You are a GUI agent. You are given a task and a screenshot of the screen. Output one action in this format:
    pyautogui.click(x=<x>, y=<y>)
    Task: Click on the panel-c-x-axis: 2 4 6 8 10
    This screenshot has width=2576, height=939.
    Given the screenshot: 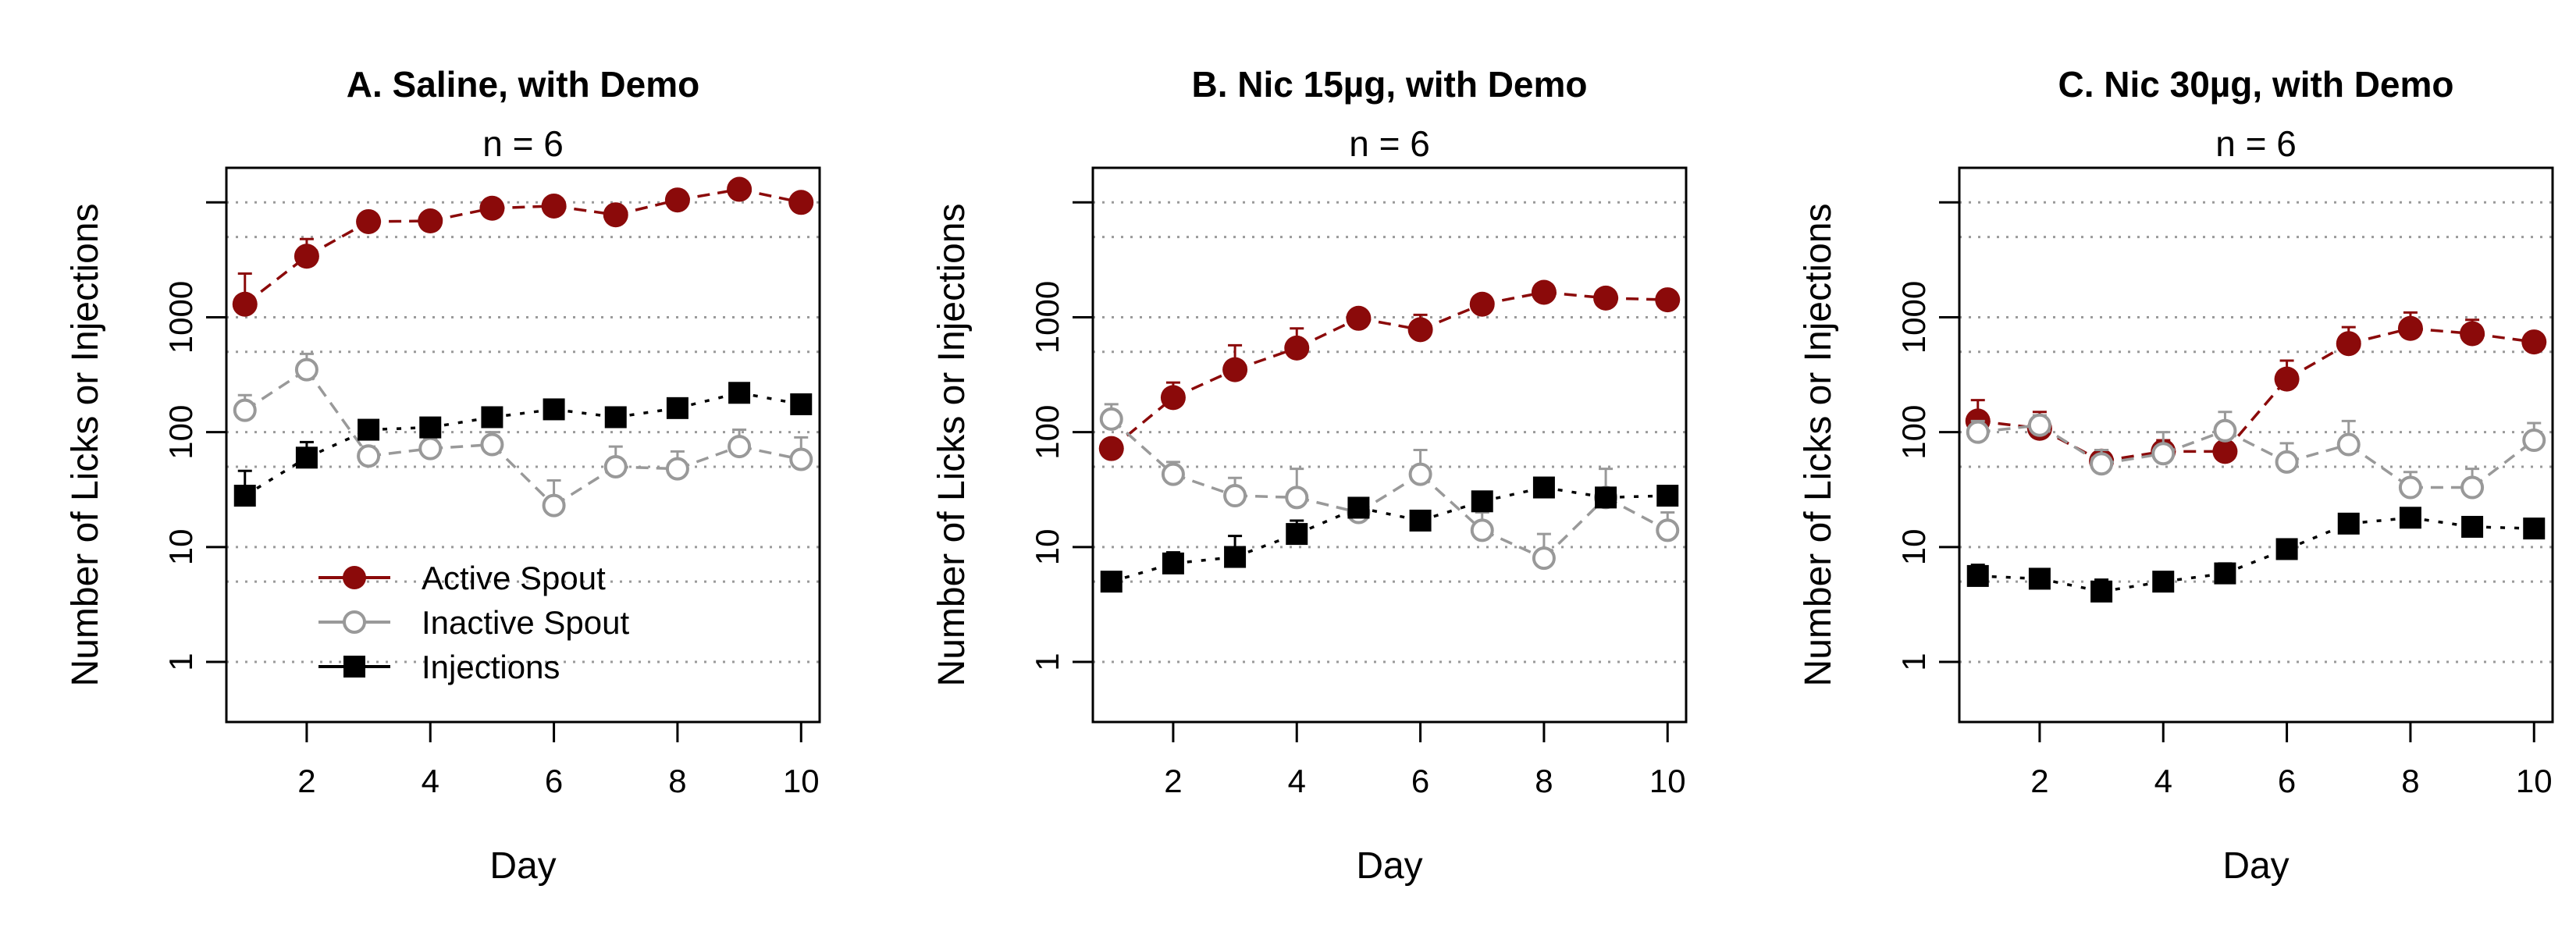 What is the action you would take?
    pyautogui.click(x=2291, y=761)
    